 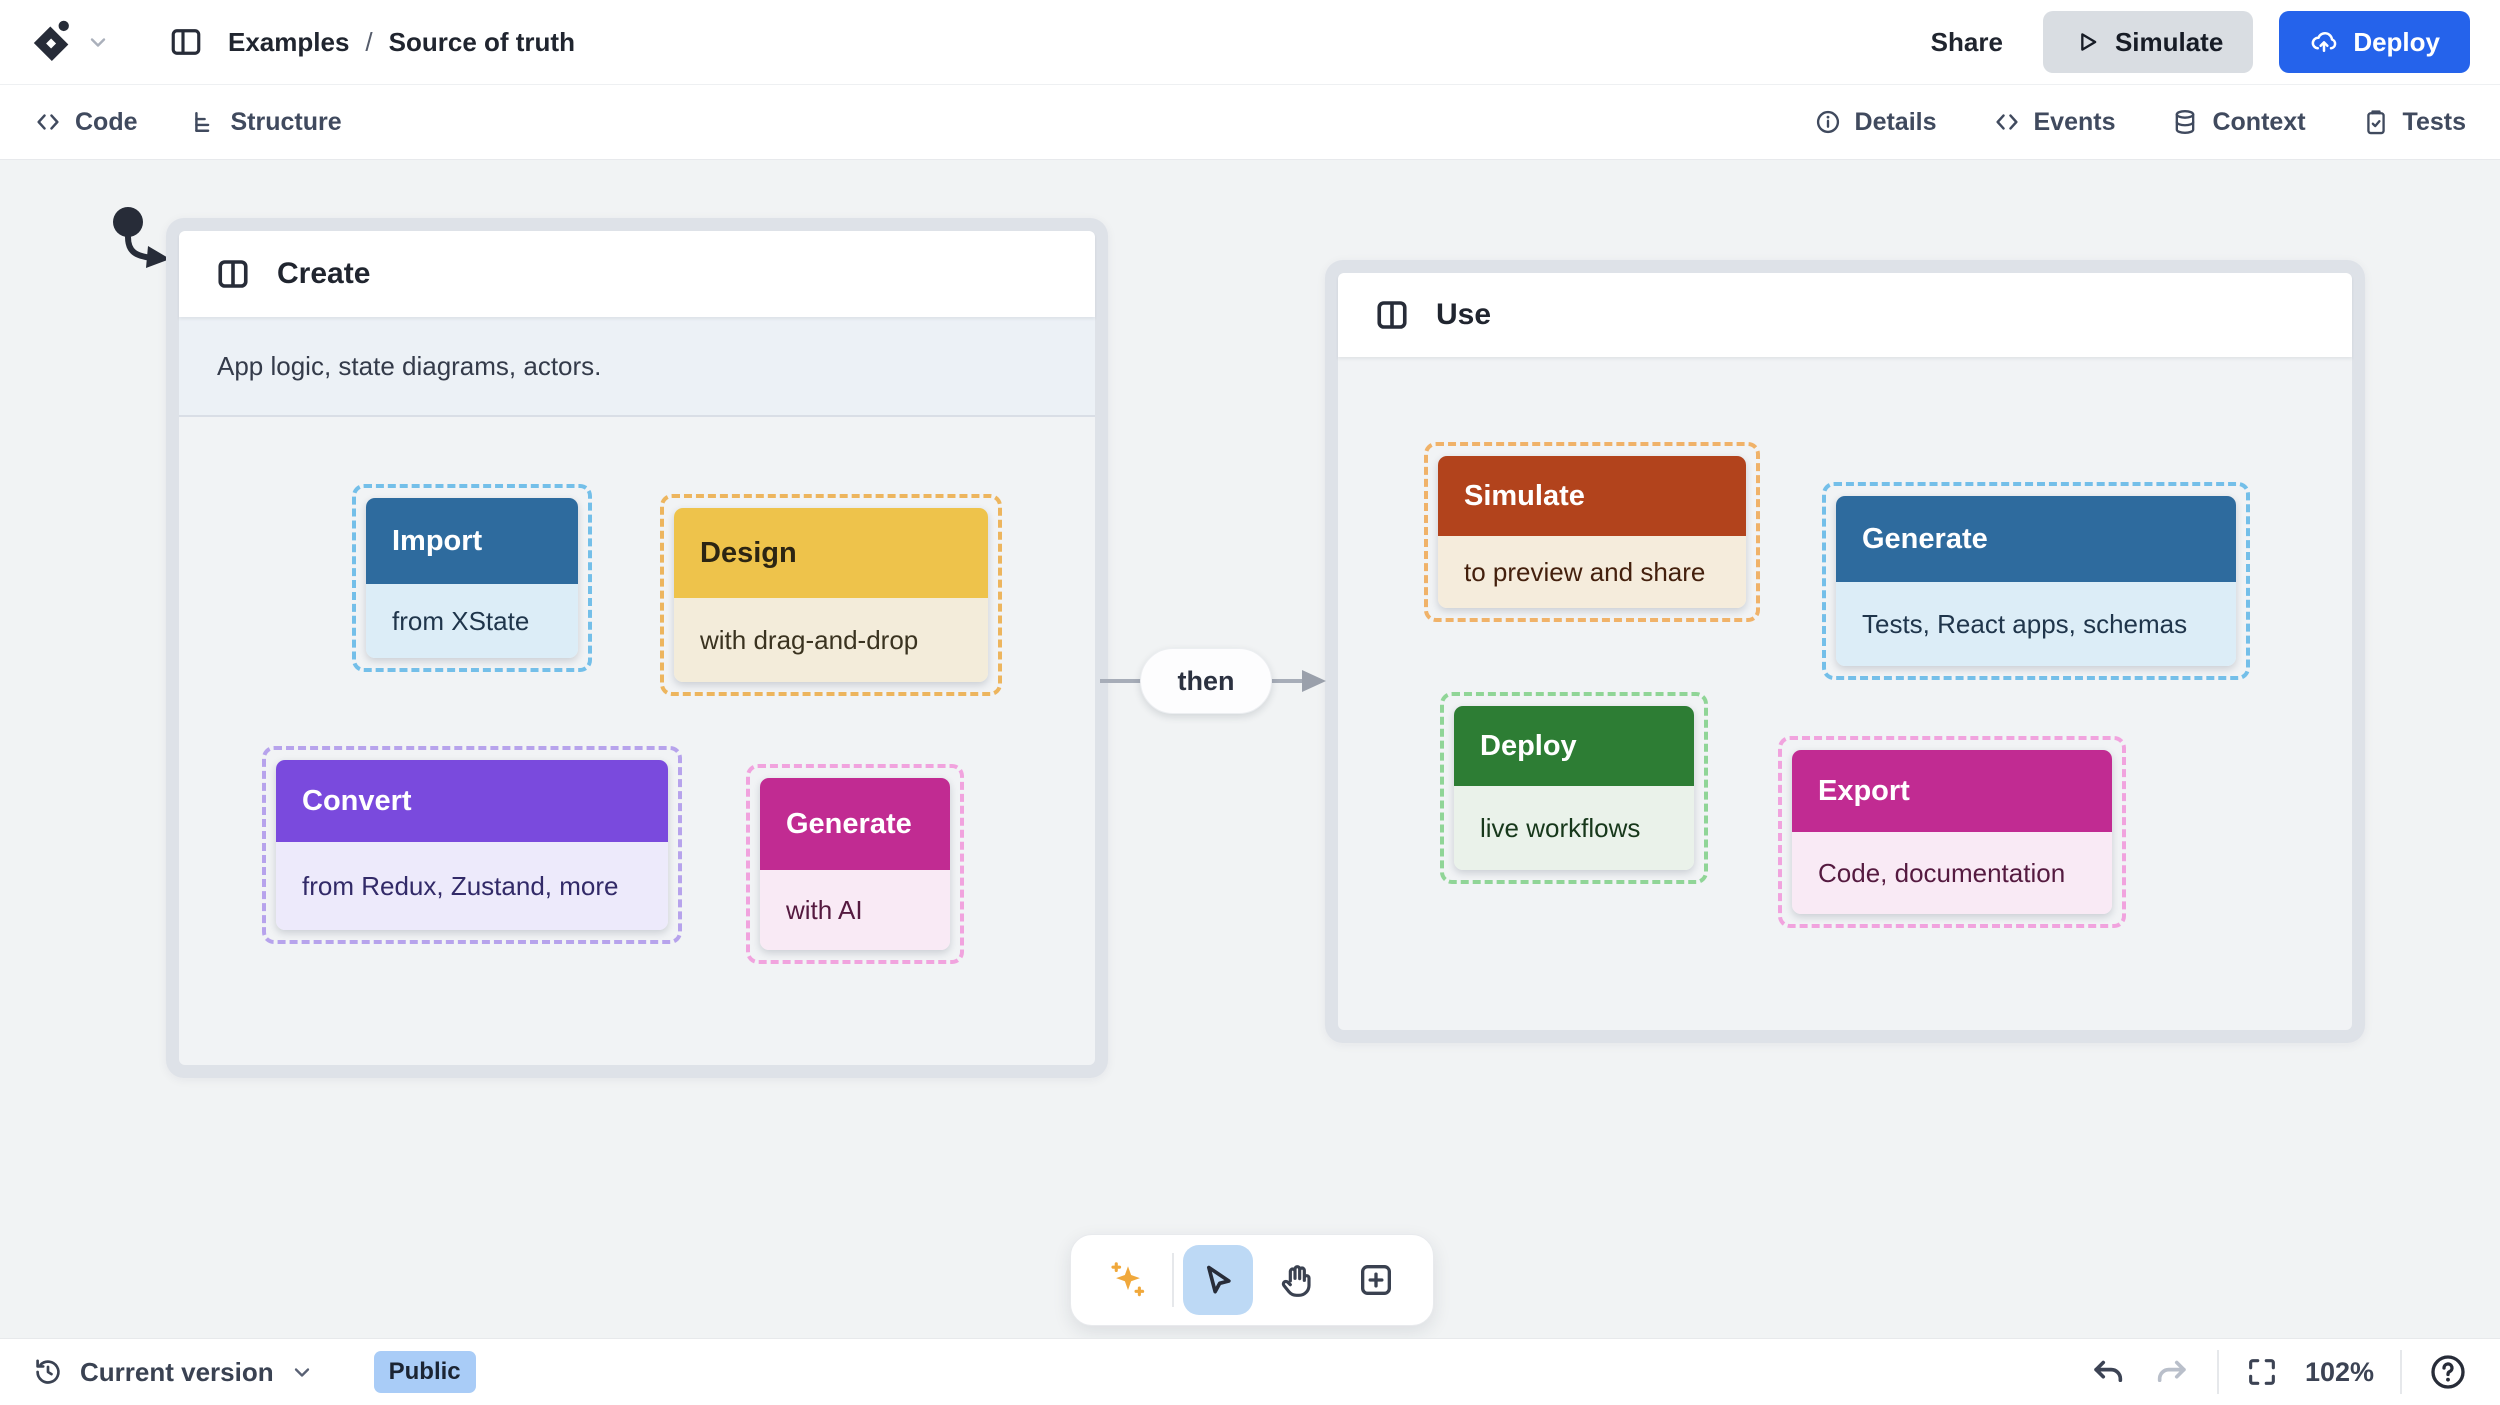 I want to click on pan-hand-tool, so click(x=1297, y=1280).